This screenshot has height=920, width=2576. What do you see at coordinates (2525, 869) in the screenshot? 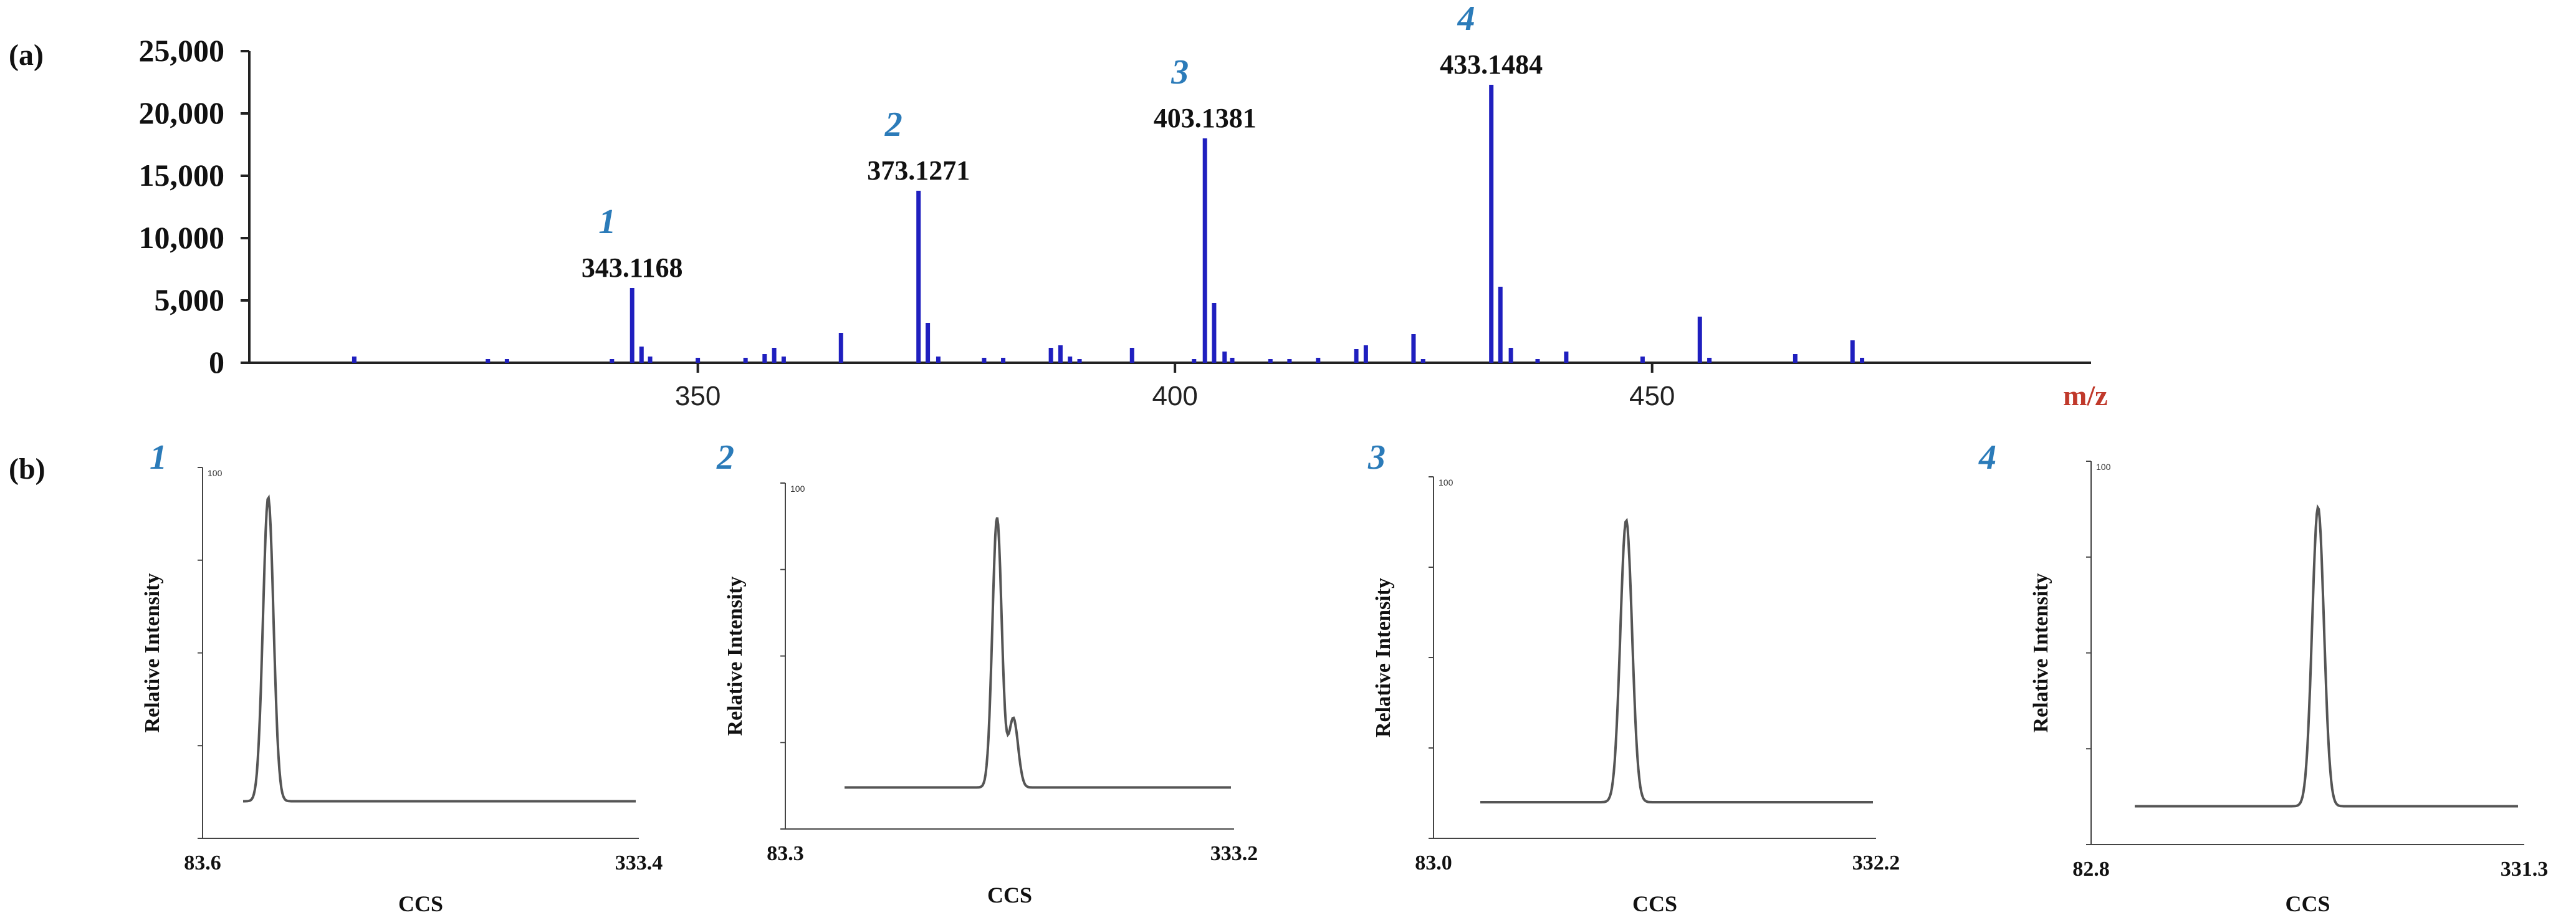
I see `x-tick-label: 331.3` at bounding box center [2525, 869].